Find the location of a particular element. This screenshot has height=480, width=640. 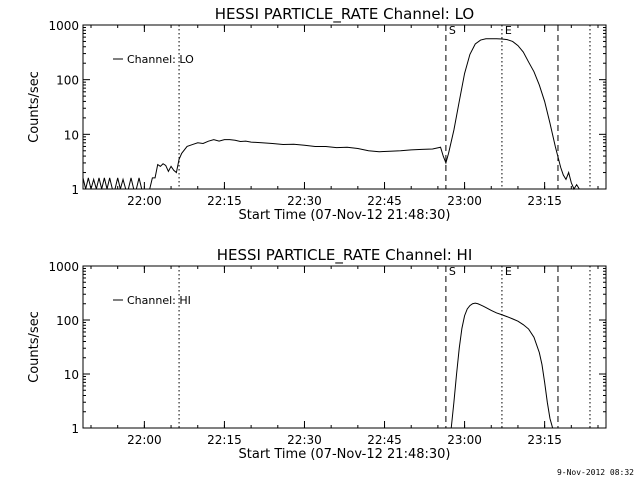

chart-title: HESSI PARTICLE_RATE Channel: LO is located at coordinates (344, 14).